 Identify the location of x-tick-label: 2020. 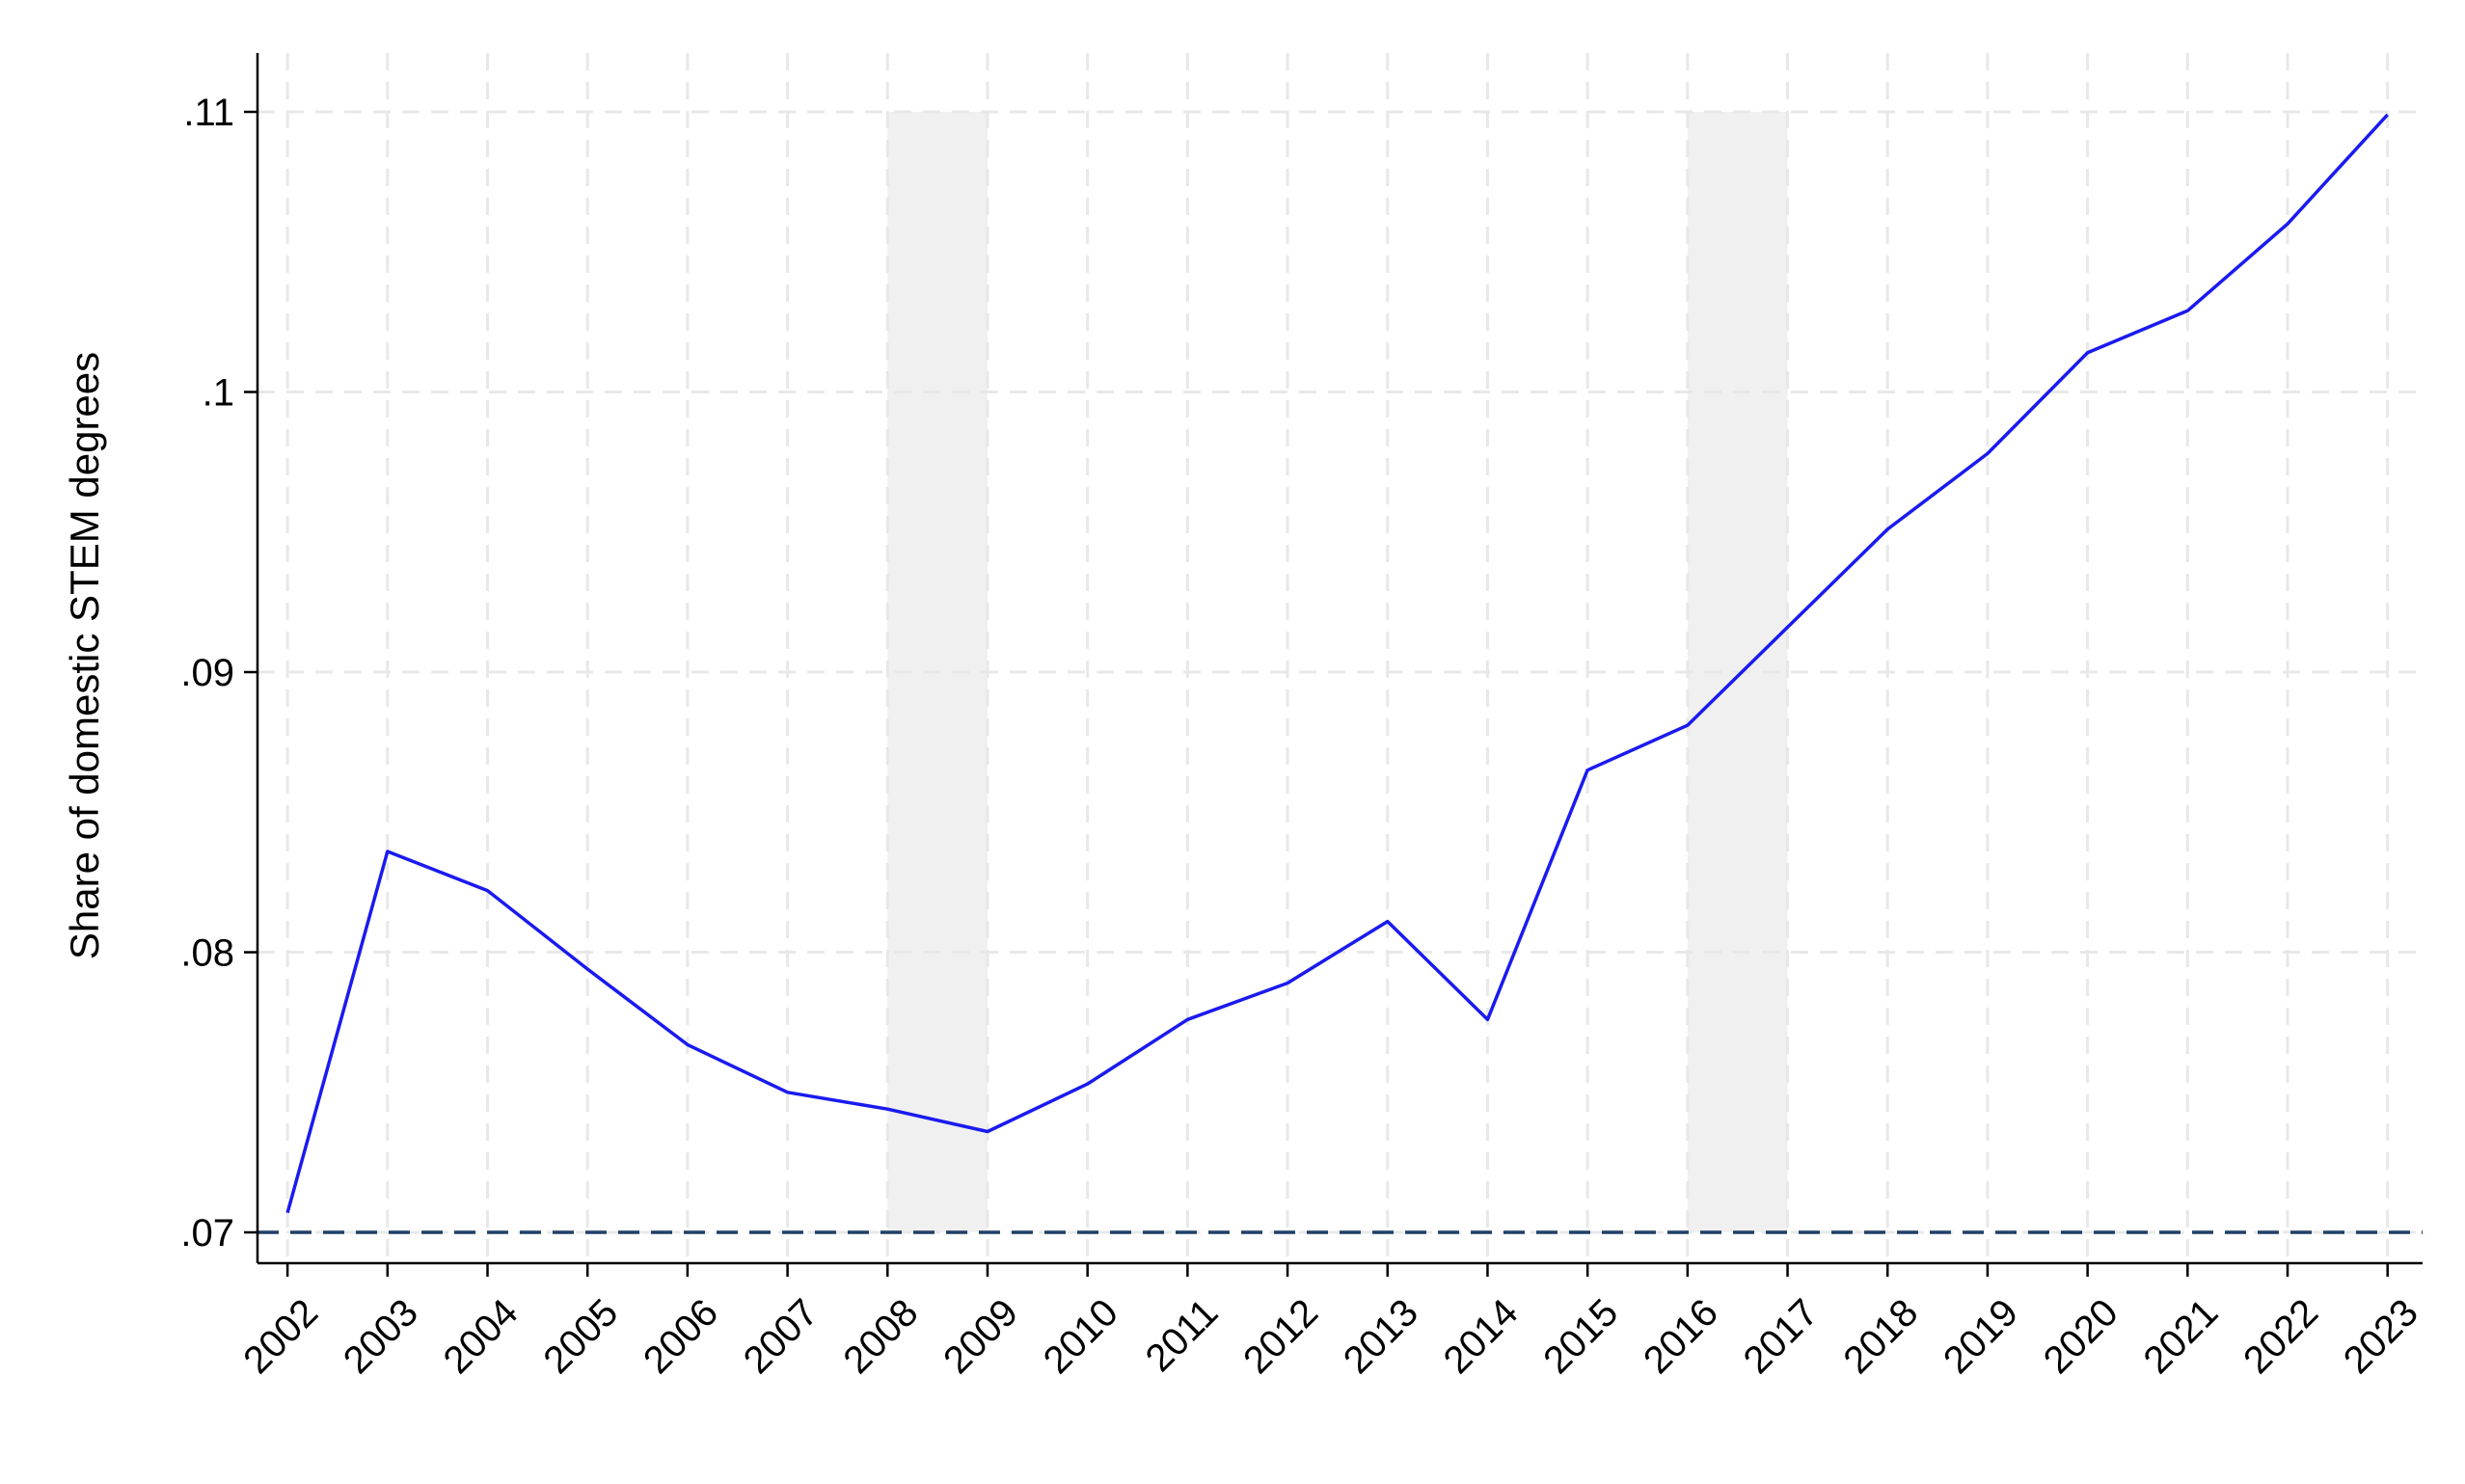
(2081, 1336).